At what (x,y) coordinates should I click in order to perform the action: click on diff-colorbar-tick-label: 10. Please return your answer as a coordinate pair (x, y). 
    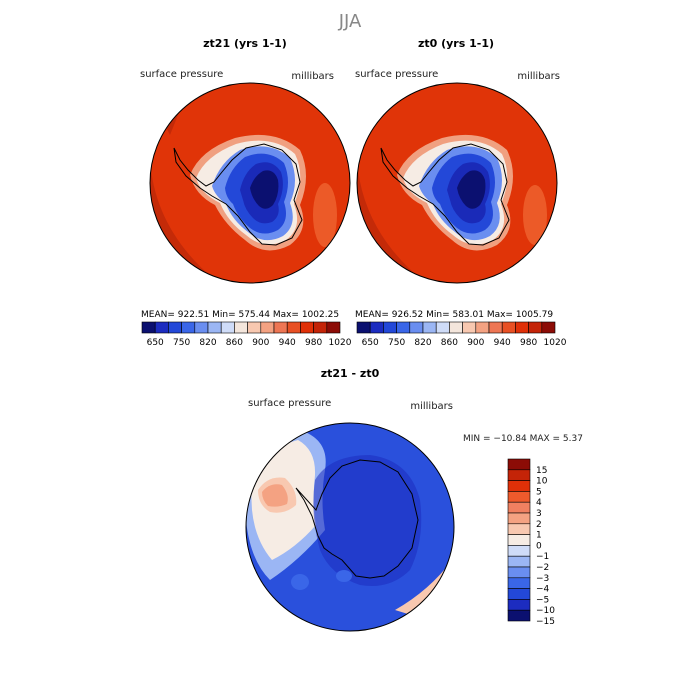
    Looking at the image, I should click on (542, 482).